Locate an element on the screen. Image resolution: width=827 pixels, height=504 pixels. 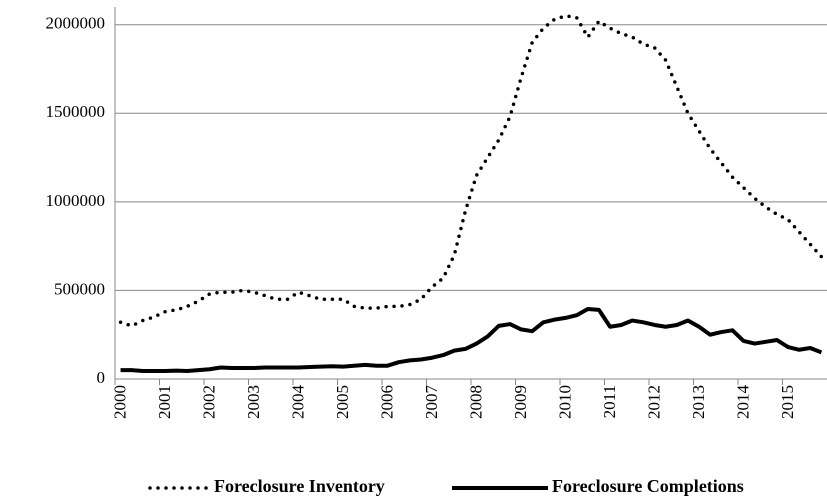
legend-label: Foreclosure Inventory is located at coordinates (299, 486).